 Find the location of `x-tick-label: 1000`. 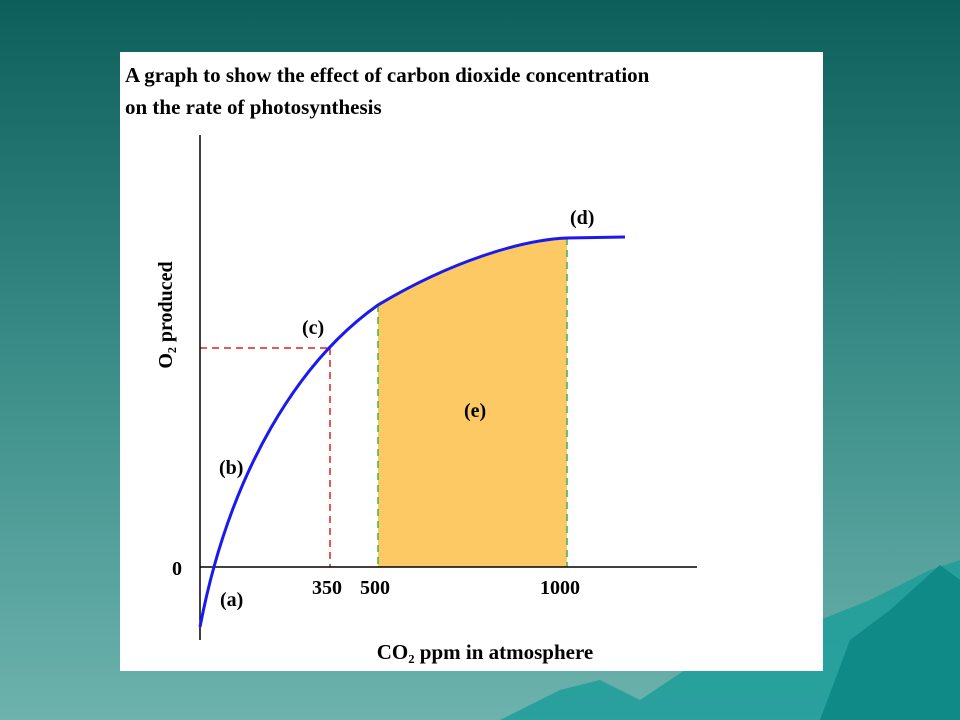

x-tick-label: 1000 is located at coordinates (560, 588).